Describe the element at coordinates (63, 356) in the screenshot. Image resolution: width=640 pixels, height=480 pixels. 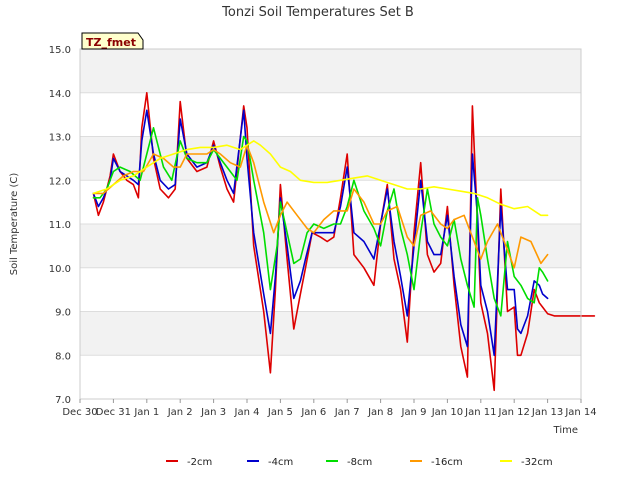
I see `y-tick-label: 8.0` at that location.